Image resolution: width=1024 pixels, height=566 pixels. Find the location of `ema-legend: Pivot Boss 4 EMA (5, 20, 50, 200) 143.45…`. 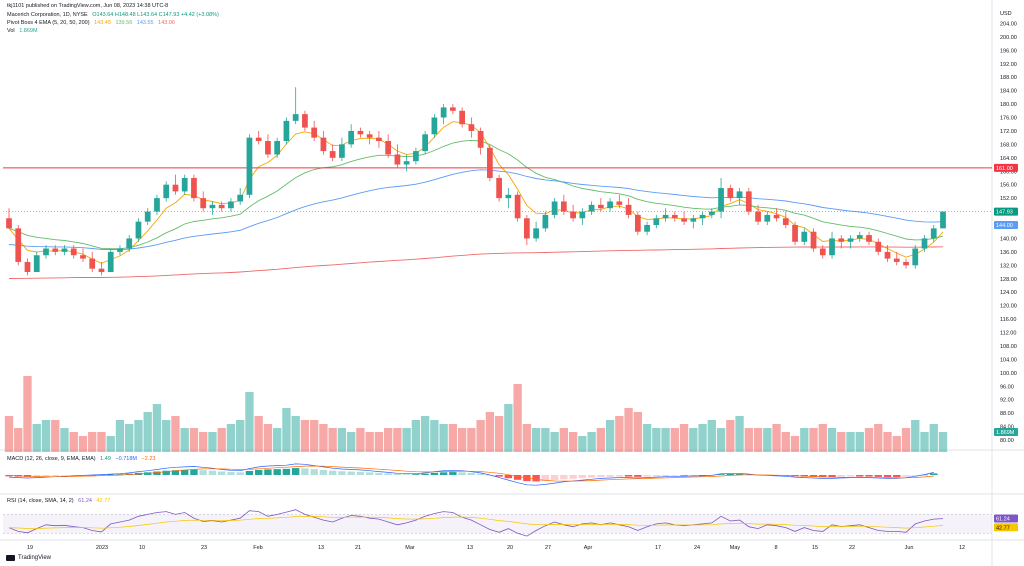

ema-legend: Pivot Boss 4 EMA (5, 20, 50, 200) 143.45… is located at coordinates (92, 23).